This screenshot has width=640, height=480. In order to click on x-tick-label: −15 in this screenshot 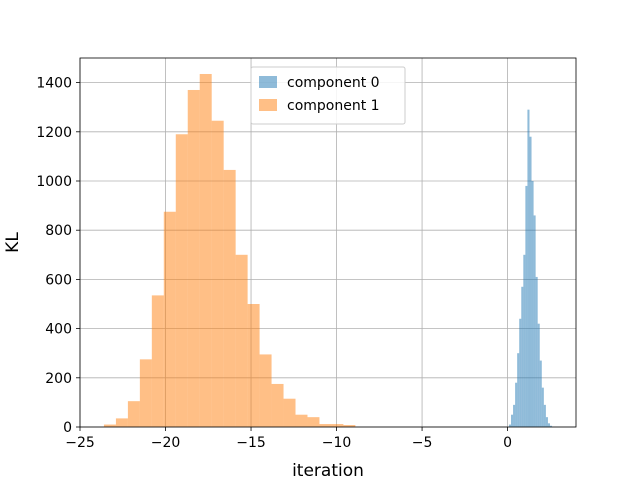, I will do `click(251, 443)`.